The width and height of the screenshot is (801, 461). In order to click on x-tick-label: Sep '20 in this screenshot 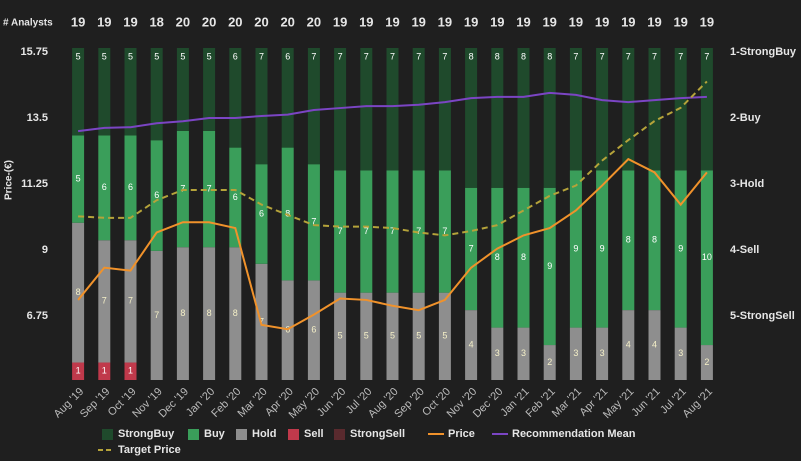, I will do `click(409, 403)`.